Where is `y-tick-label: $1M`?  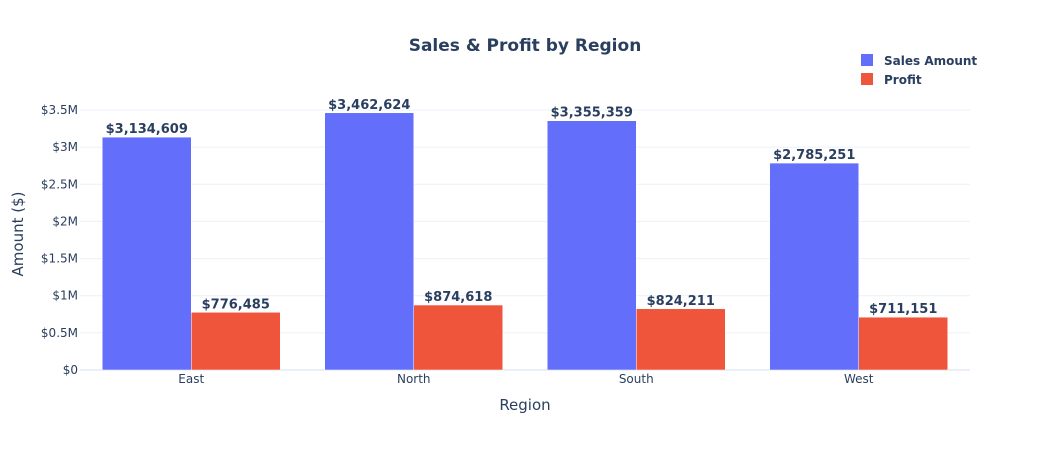
y-tick-label: $1M is located at coordinates (65, 296).